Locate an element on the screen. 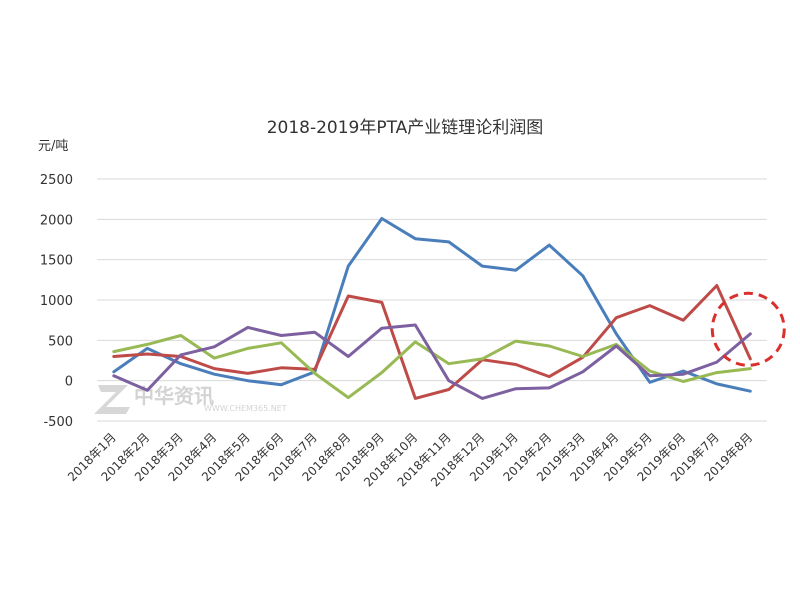 The width and height of the screenshot is (800, 600). y-tick-label: 2500 is located at coordinates (56, 180).